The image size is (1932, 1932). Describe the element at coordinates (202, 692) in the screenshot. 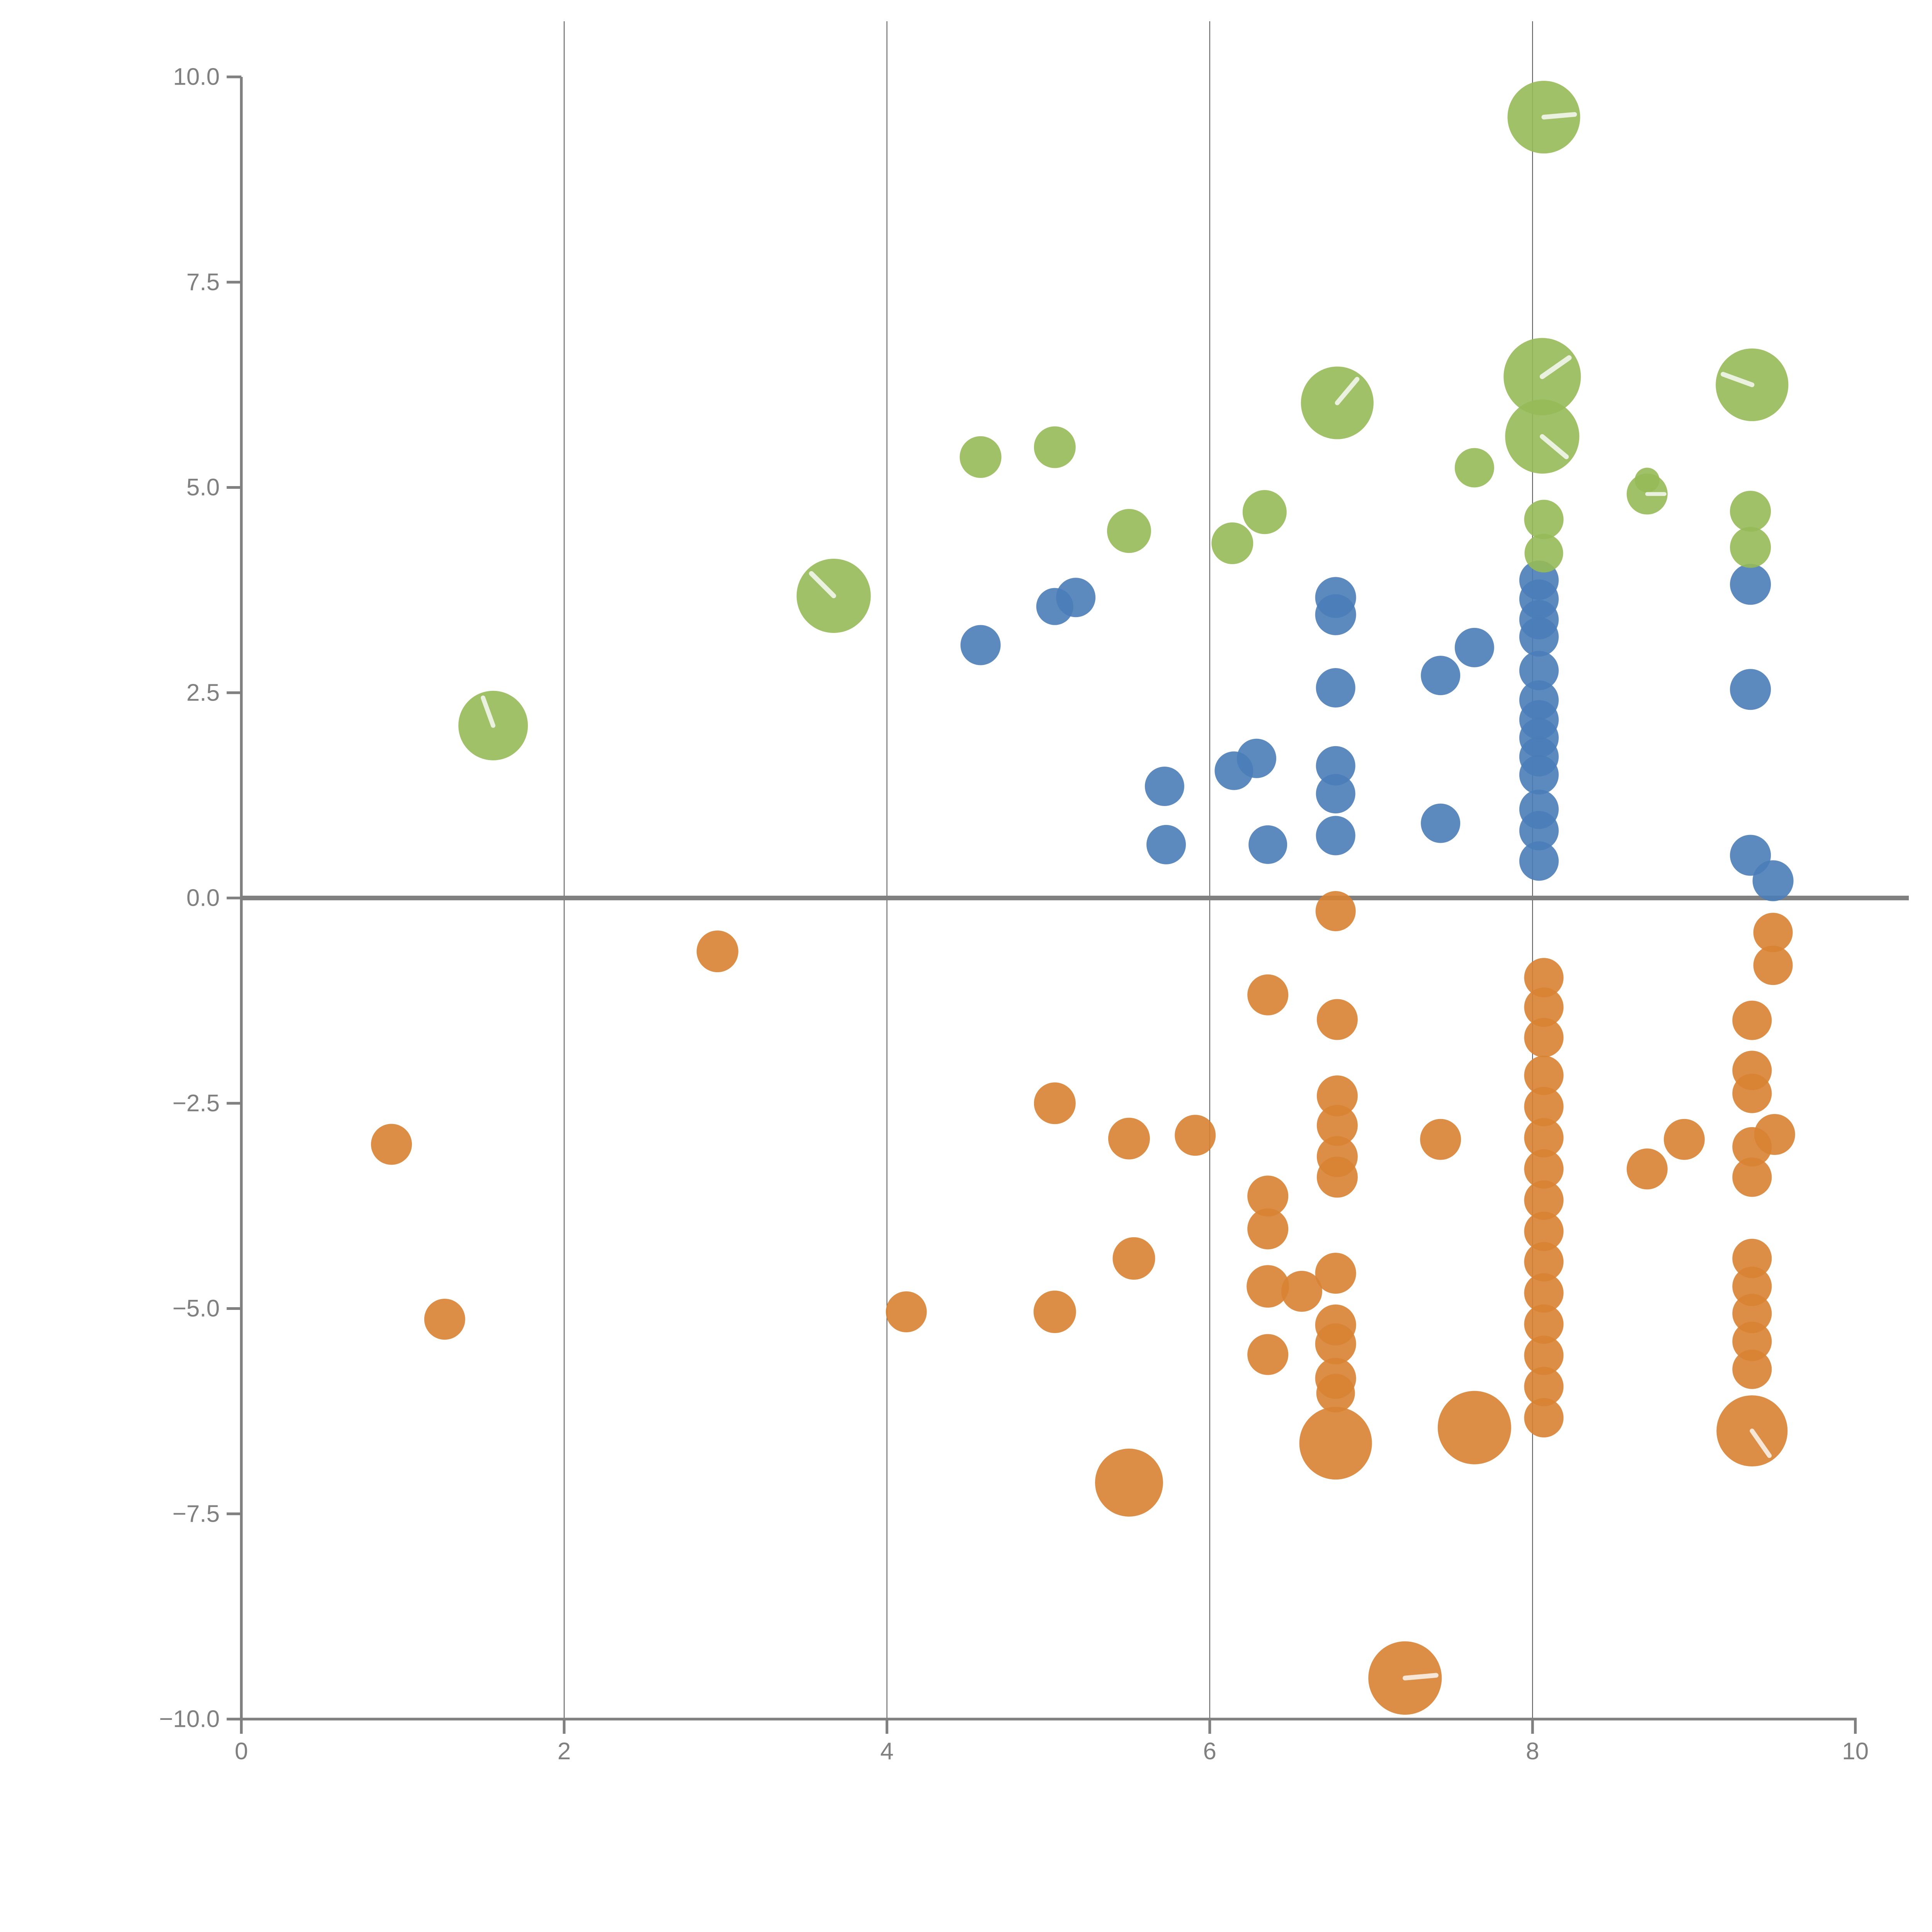

I see `y-tick-label-2.5: 2.5` at that location.